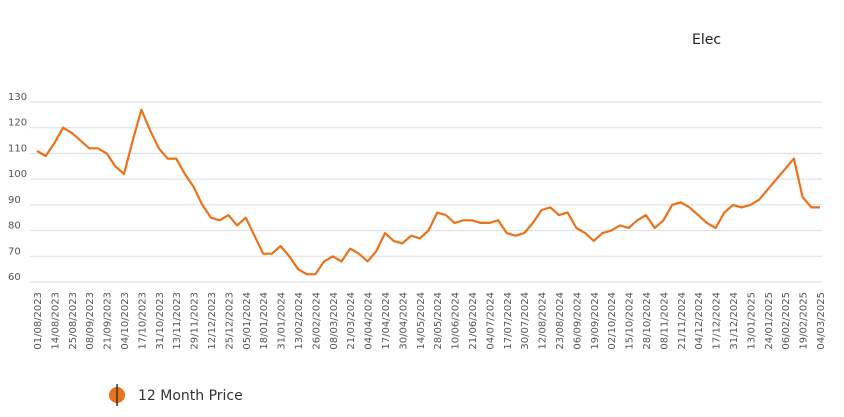 Image resolution: width=844 pixels, height=417 pixels. I want to click on x-tick-label: 10/06/2024, so click(456, 321).